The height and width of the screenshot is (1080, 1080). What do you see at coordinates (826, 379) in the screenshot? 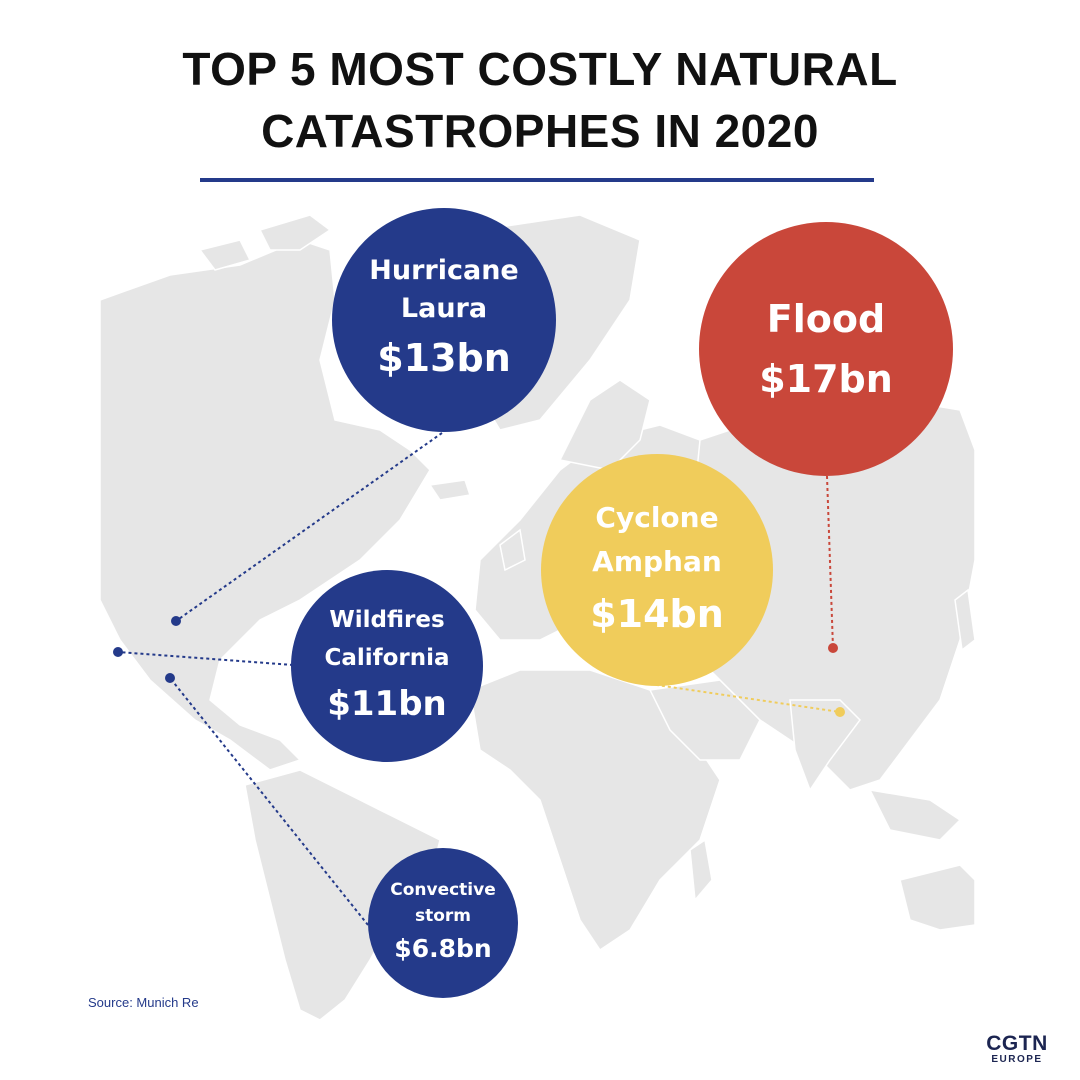
I see `bubble-amount: $17bn` at bounding box center [826, 379].